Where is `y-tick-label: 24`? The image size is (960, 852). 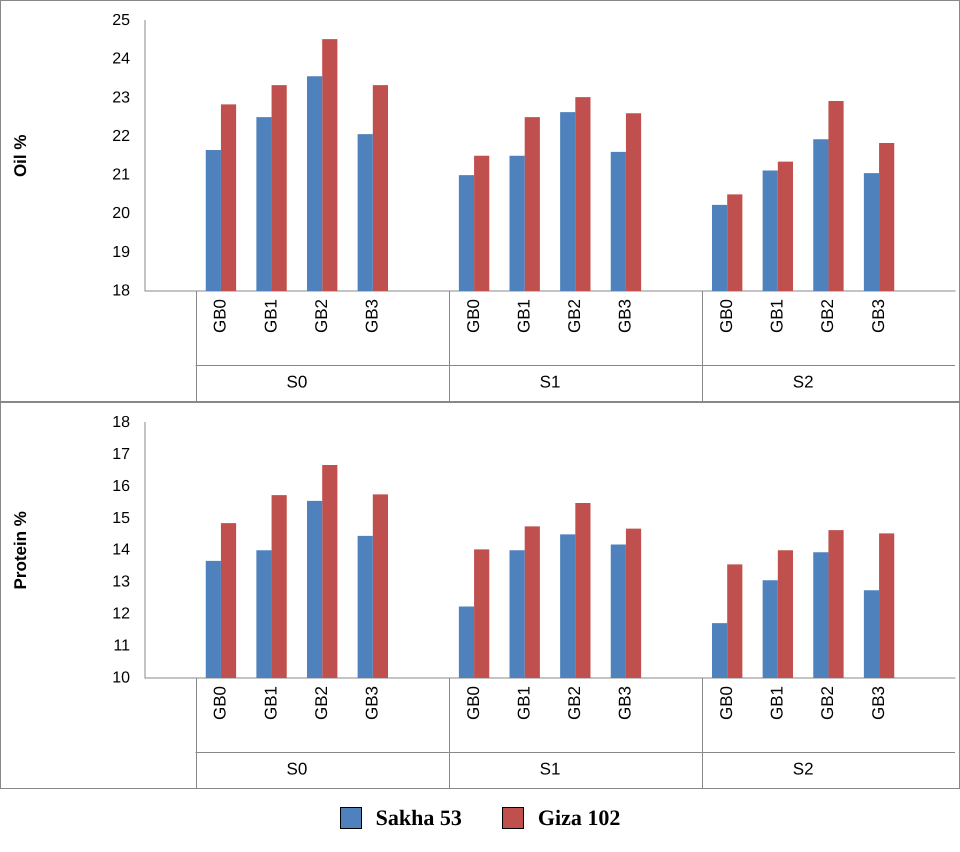
y-tick-label: 24 is located at coordinates (121, 59).